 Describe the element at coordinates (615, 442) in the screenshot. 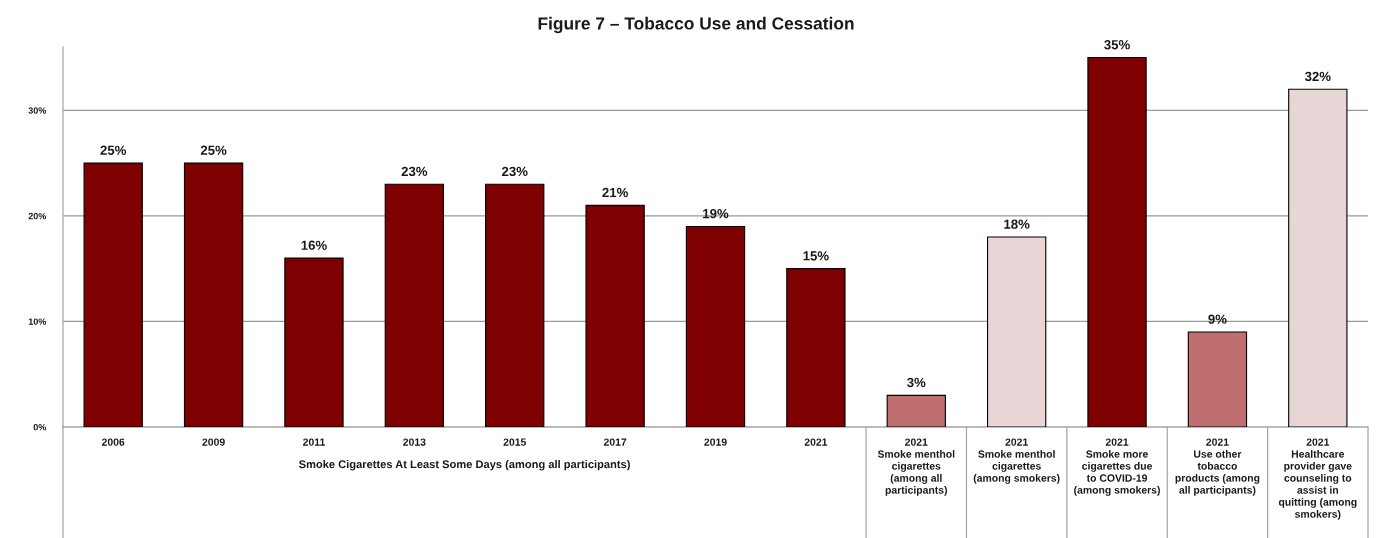

I see `x-tick-label: 2017` at that location.